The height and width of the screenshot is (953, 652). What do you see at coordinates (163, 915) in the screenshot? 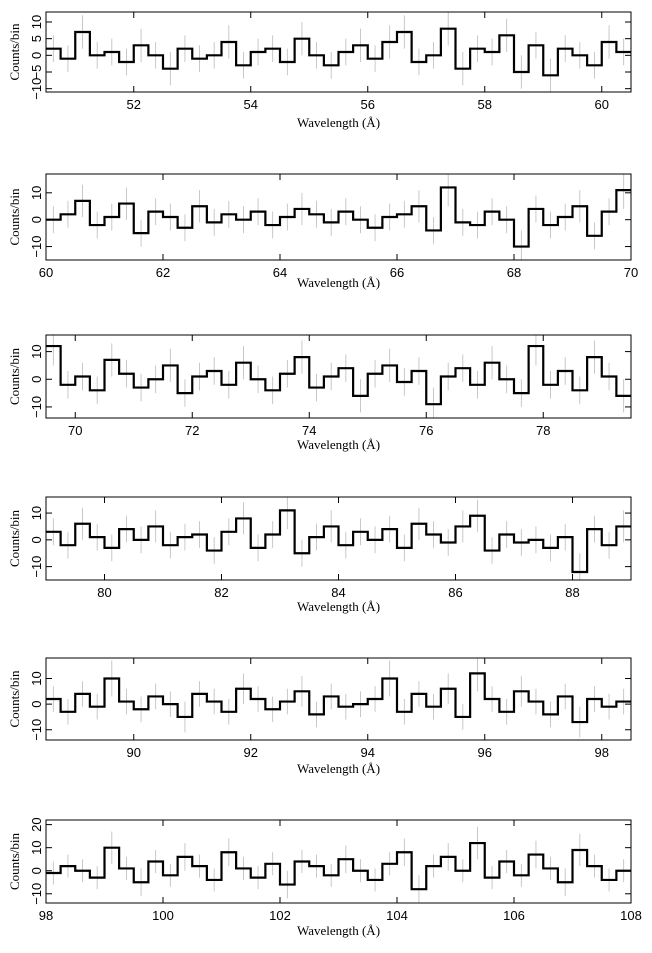
I see `x-tick-label: 100` at bounding box center [163, 915].